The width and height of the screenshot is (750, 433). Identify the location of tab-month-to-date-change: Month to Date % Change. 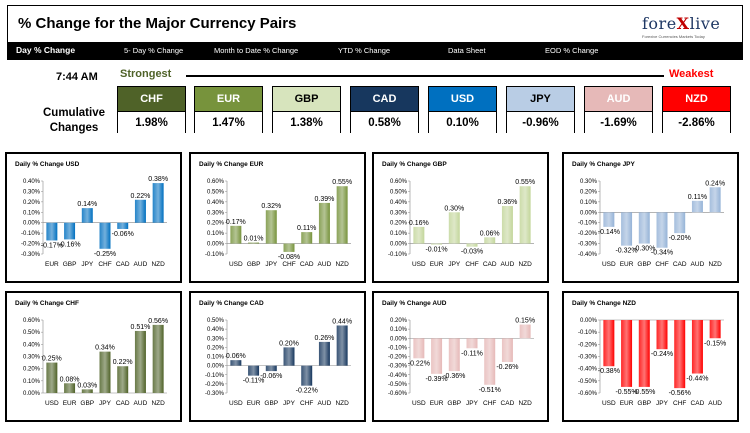
(256, 50).